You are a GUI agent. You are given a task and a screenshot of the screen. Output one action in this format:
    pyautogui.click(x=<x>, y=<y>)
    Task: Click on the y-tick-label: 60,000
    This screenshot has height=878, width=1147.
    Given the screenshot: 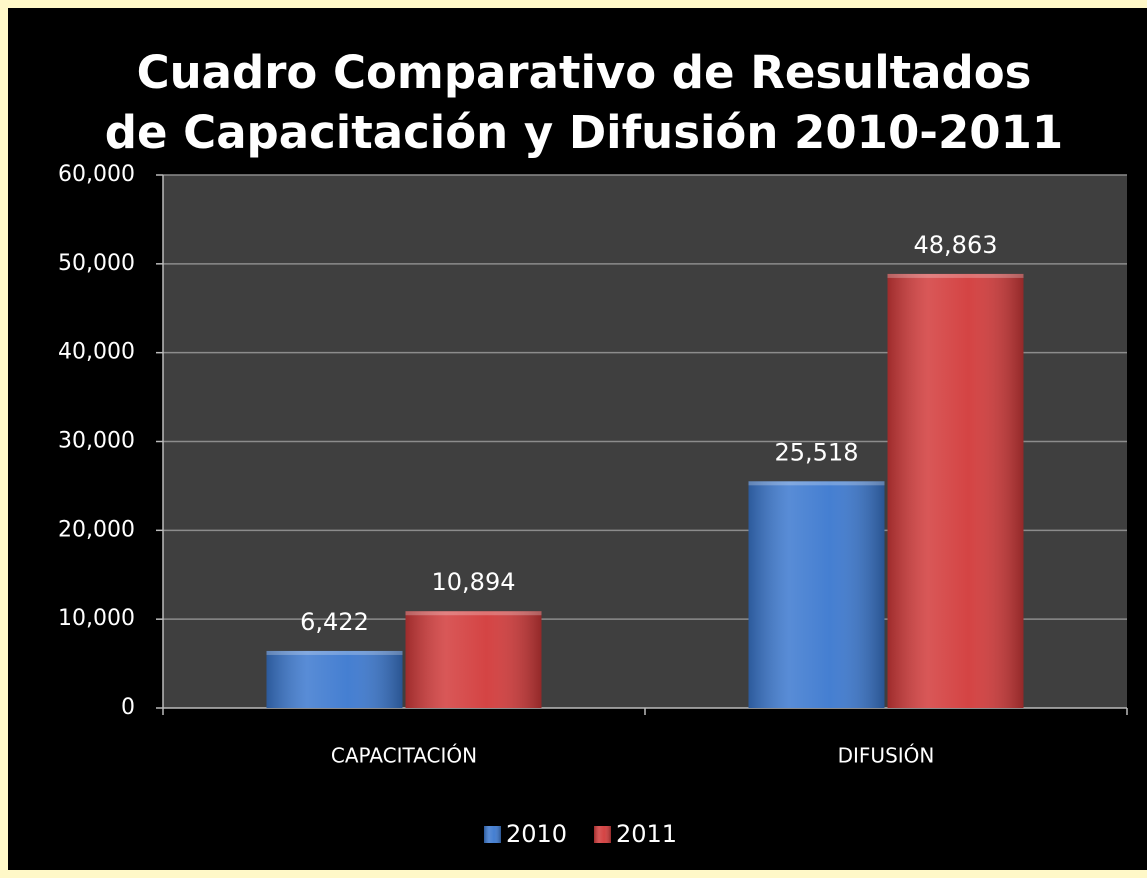 What is the action you would take?
    pyautogui.click(x=96, y=174)
    